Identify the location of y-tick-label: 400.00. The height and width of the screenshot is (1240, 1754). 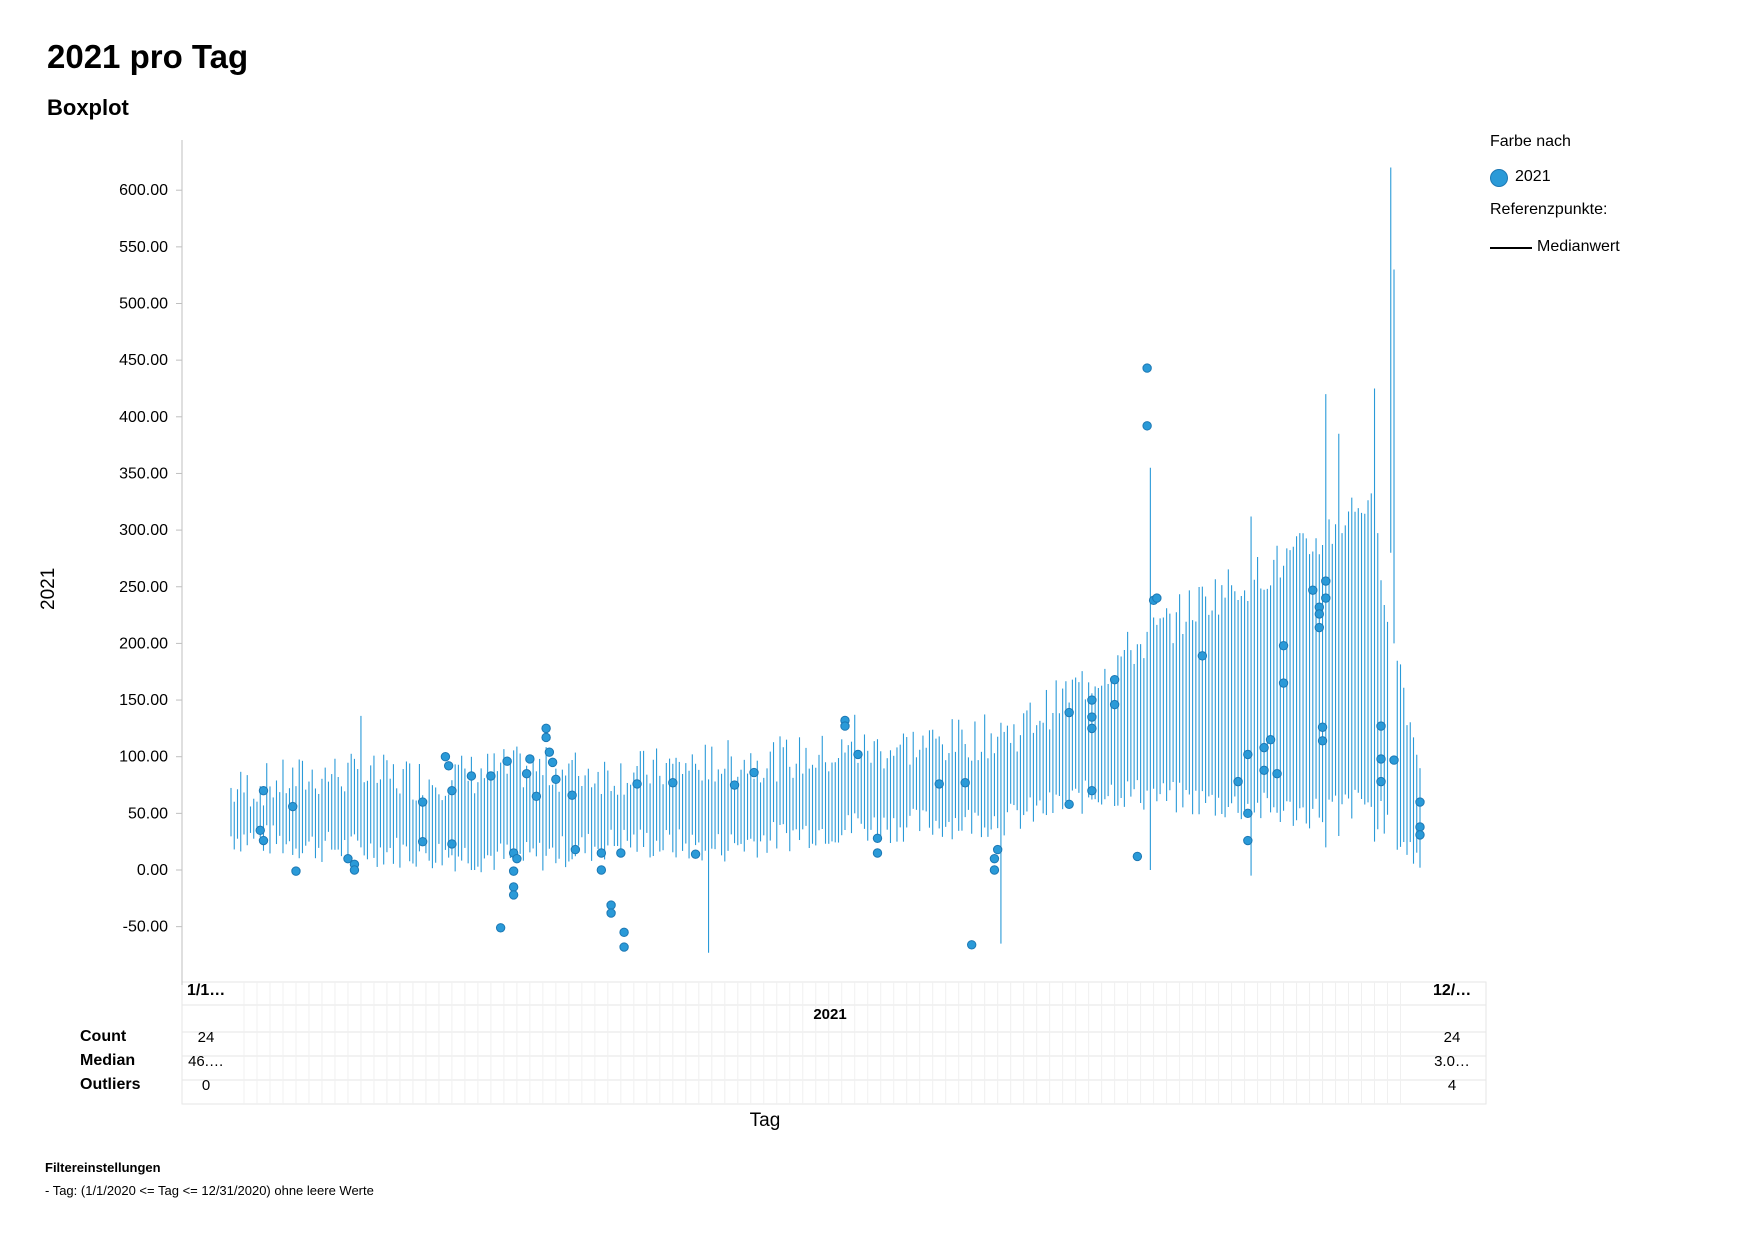
(143, 417).